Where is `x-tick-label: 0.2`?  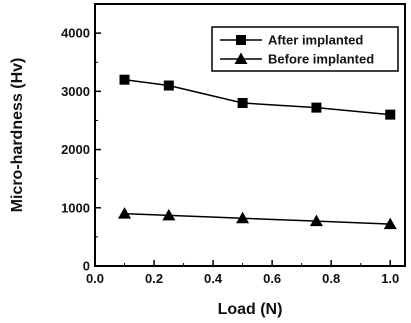
x-tick-label: 0.2 is located at coordinates (154, 278).